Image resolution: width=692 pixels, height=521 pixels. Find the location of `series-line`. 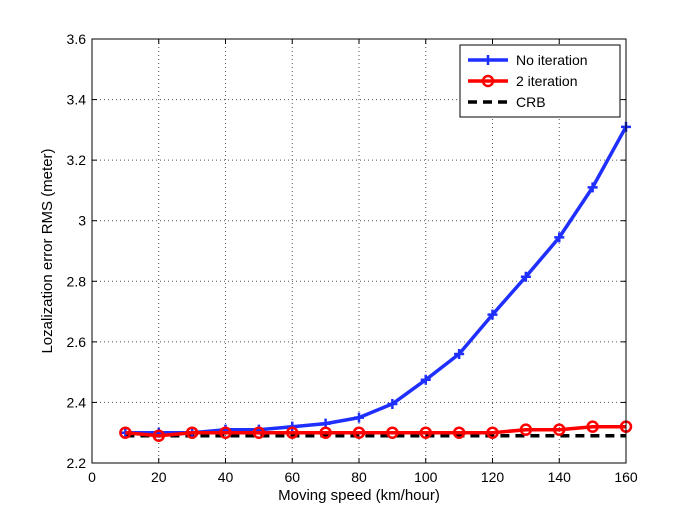

series-line is located at coordinates (375, 431).